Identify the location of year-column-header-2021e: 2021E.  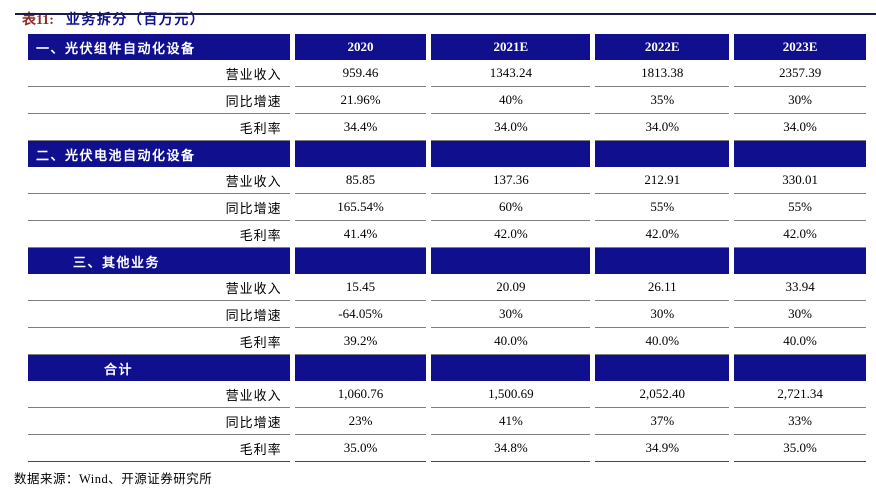
(511, 47).